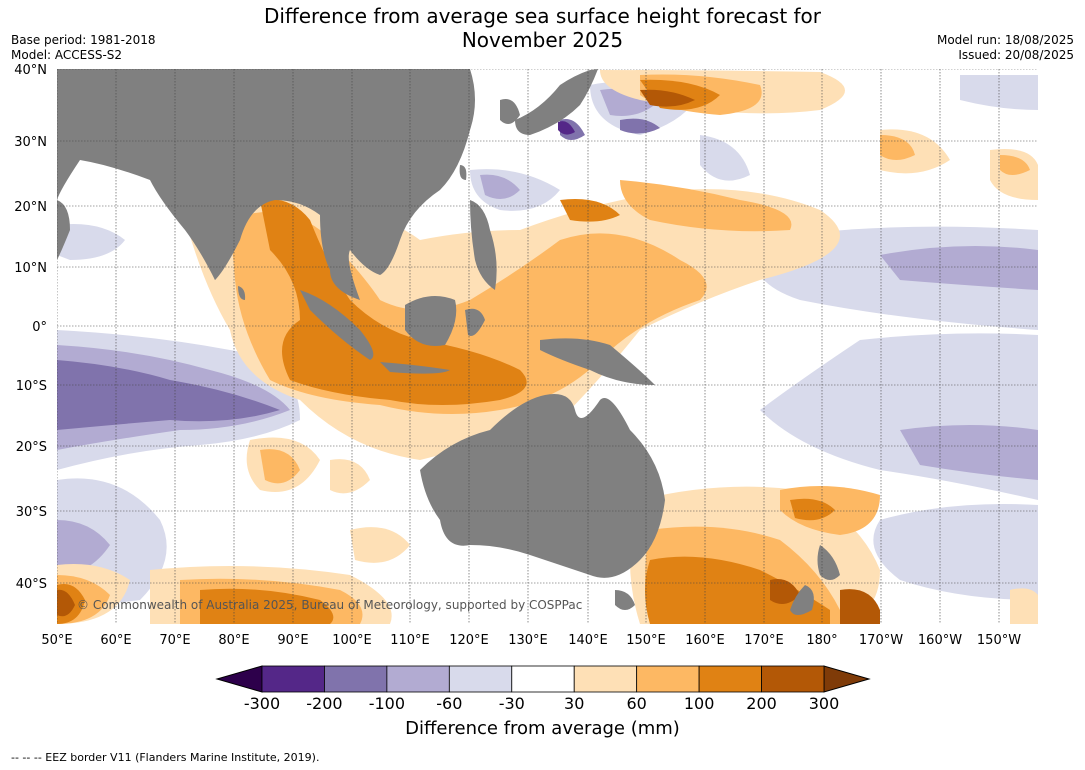 Image resolution: width=1085 pixels, height=770 pixels. Describe the element at coordinates (233, 640) in the screenshot. I see `lon-label: 80°E` at that location.